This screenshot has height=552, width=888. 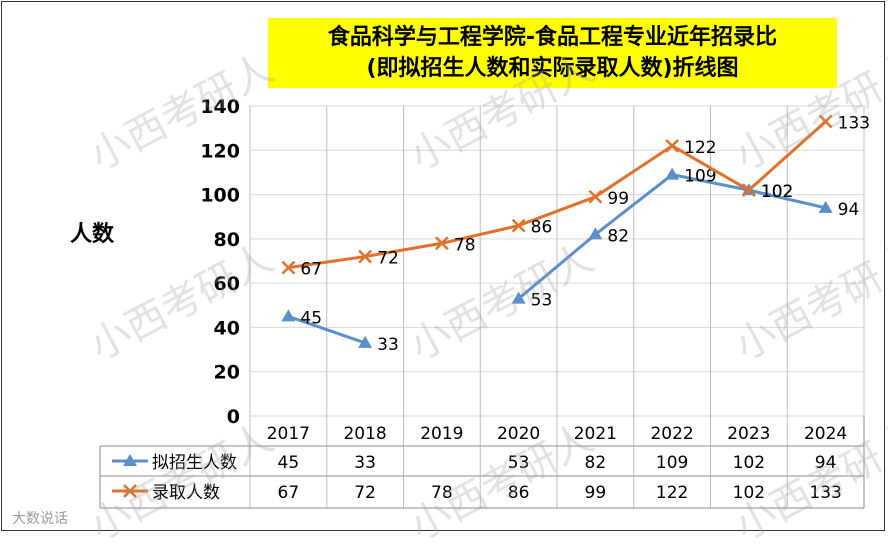 What do you see at coordinates (220, 151) in the screenshot?
I see `y-tick-label: 120` at bounding box center [220, 151].